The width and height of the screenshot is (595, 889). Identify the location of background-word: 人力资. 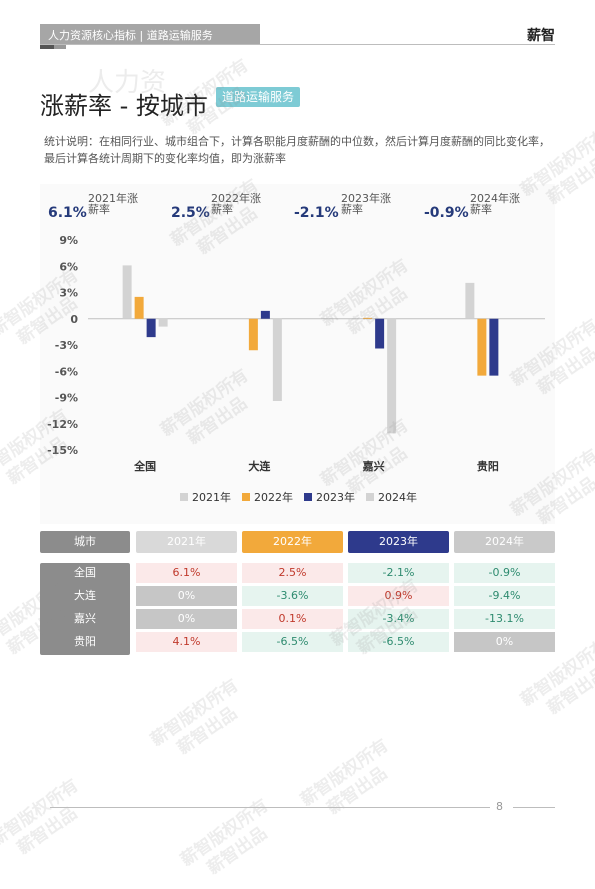
(127, 83).